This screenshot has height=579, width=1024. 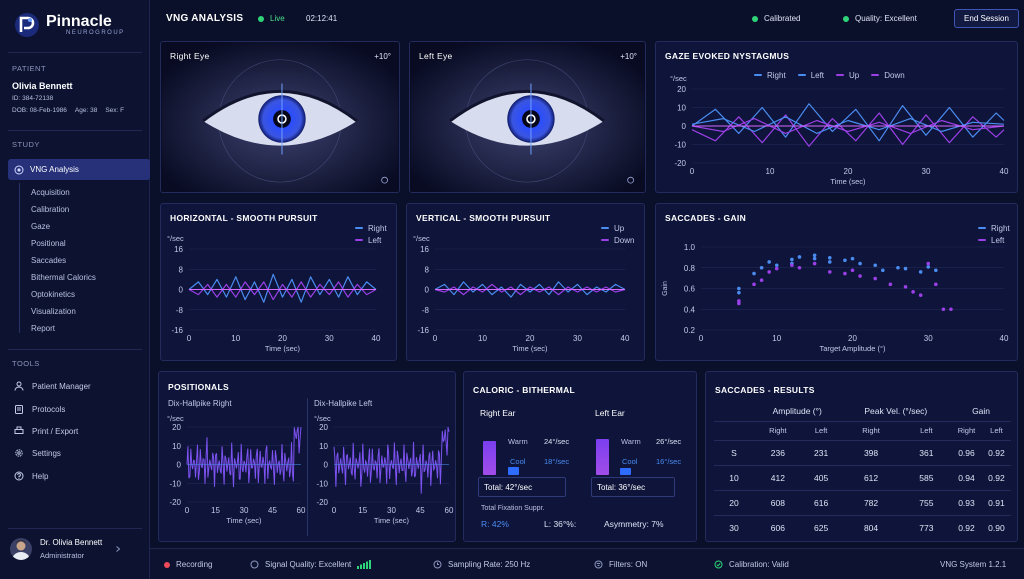 I want to click on page-title: VNG ANALYSIS, so click(x=205, y=18).